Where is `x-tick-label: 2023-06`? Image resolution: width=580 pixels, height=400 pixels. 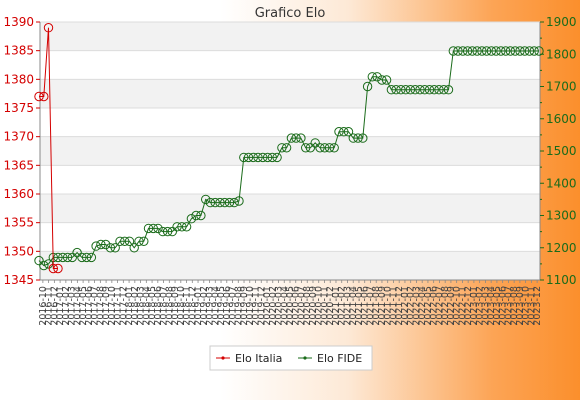
x-tick-label: 2023-06 is located at coordinates (503, 306).